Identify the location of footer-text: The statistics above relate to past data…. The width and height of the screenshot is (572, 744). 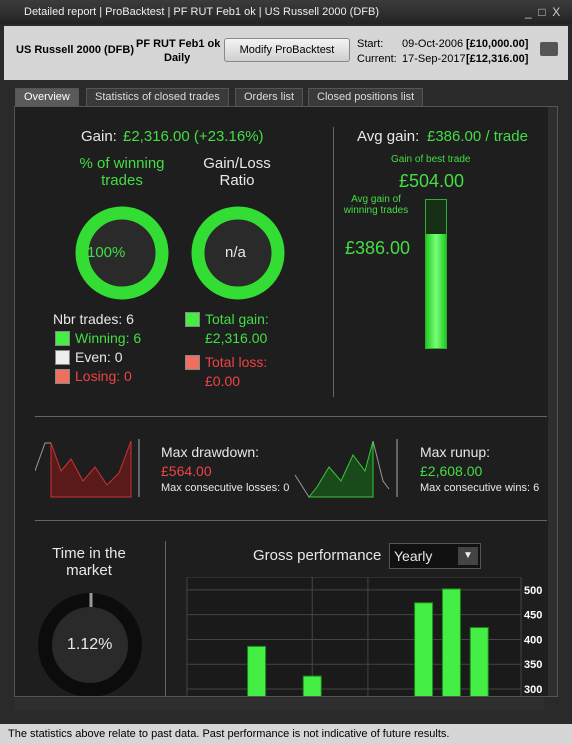
(229, 734).